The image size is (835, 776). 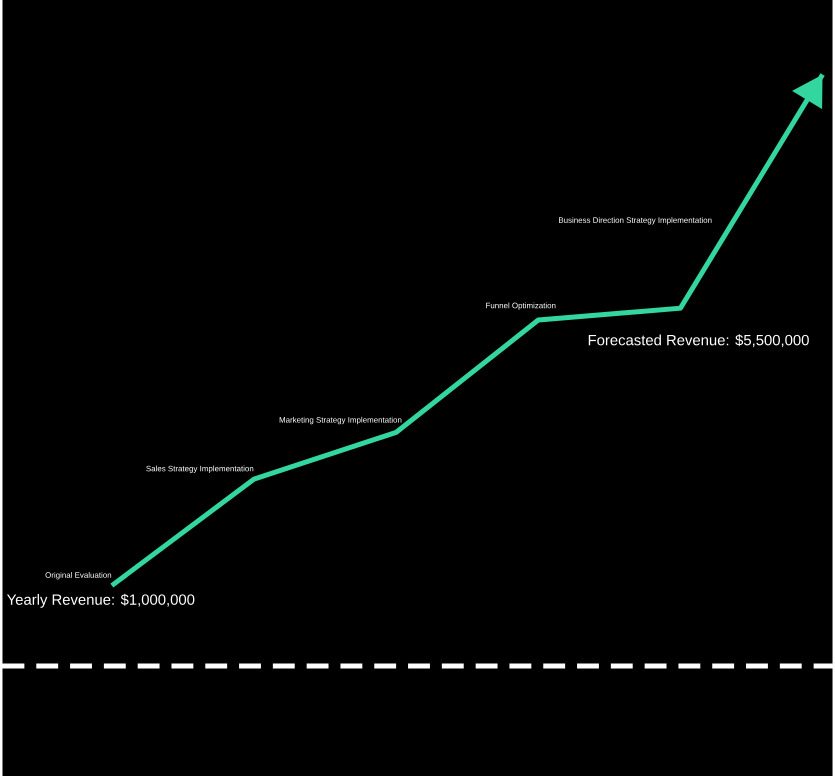 I want to click on annotation: Yearly Revenue: $1,000,000, so click(x=100, y=601).